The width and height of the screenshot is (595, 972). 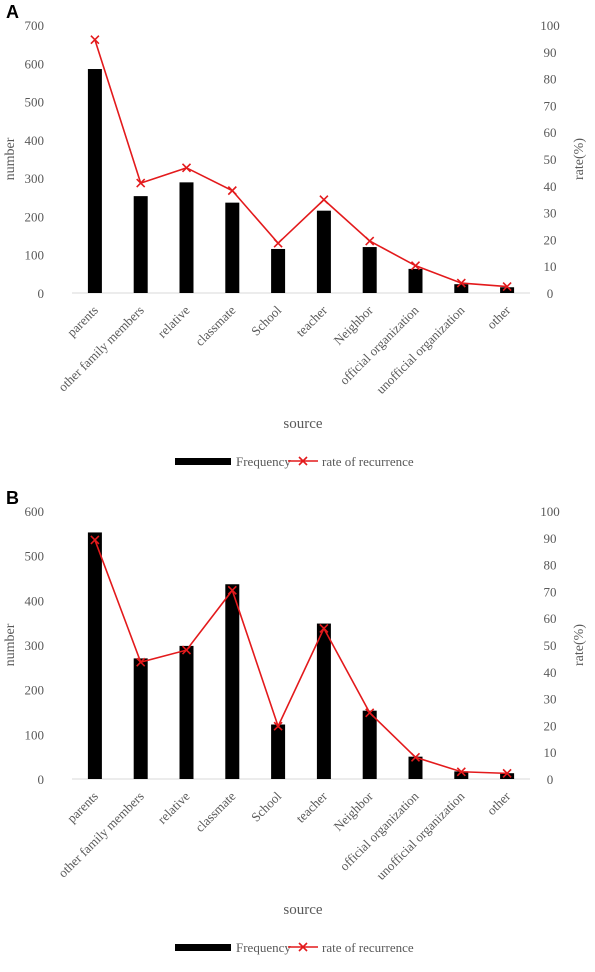 What do you see at coordinates (579, 159) in the screenshot?
I see `y2-axis-title: rate(%)` at bounding box center [579, 159].